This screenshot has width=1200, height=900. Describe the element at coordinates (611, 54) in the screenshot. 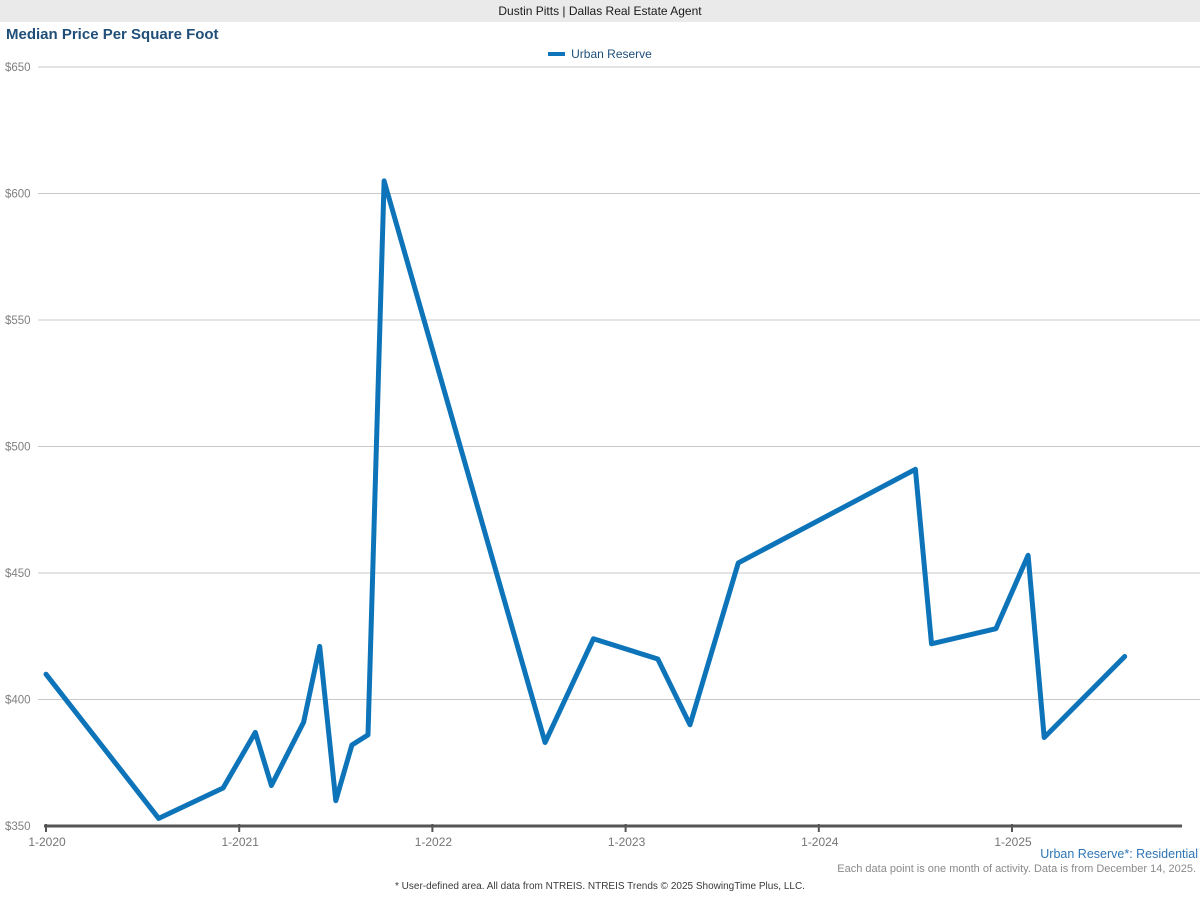

I see `legend-label: Urban Reserve` at that location.